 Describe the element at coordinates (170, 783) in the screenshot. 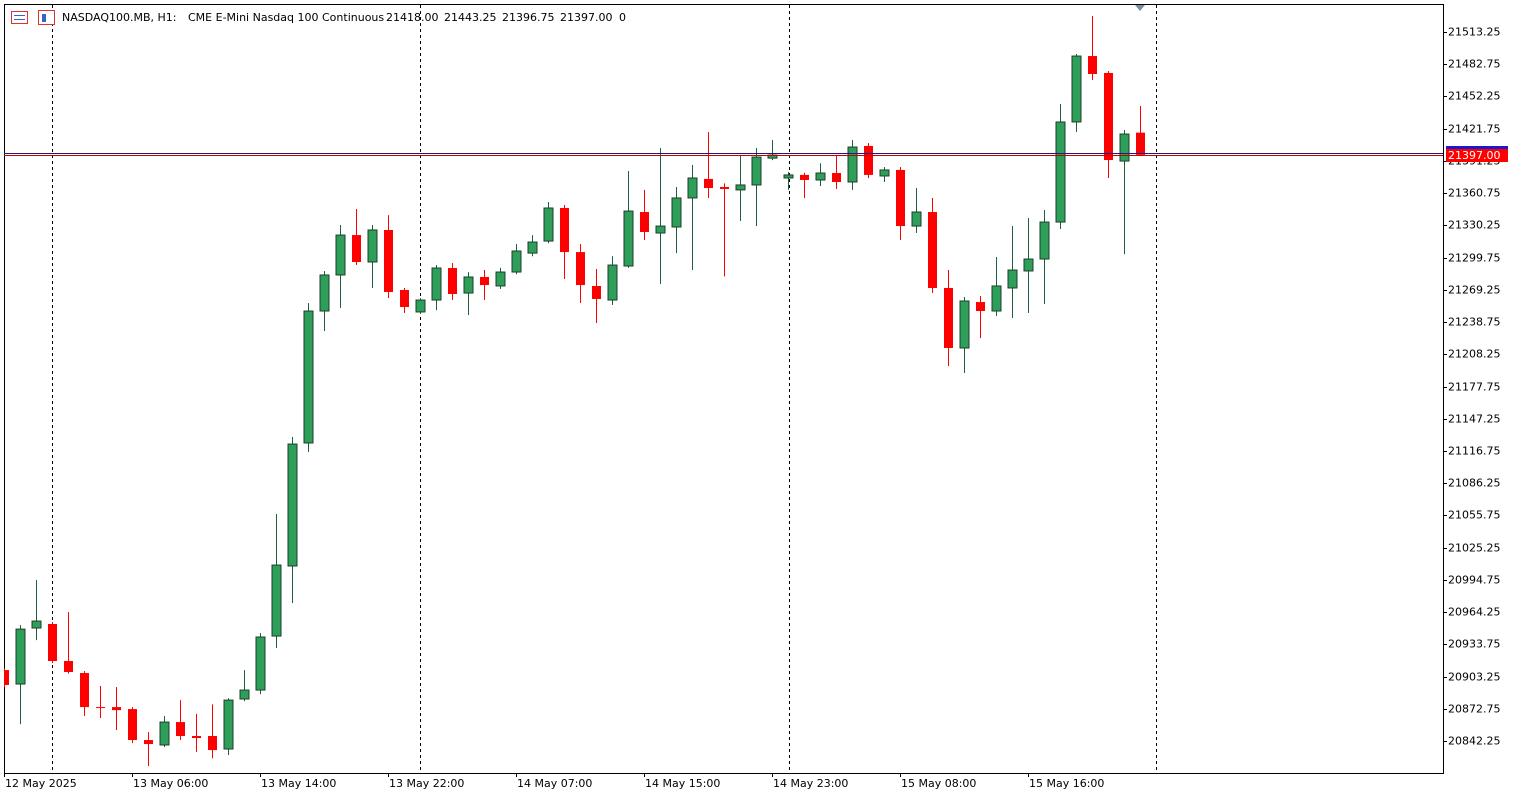

I see `x-tick-label: 13 May 06:00` at that location.